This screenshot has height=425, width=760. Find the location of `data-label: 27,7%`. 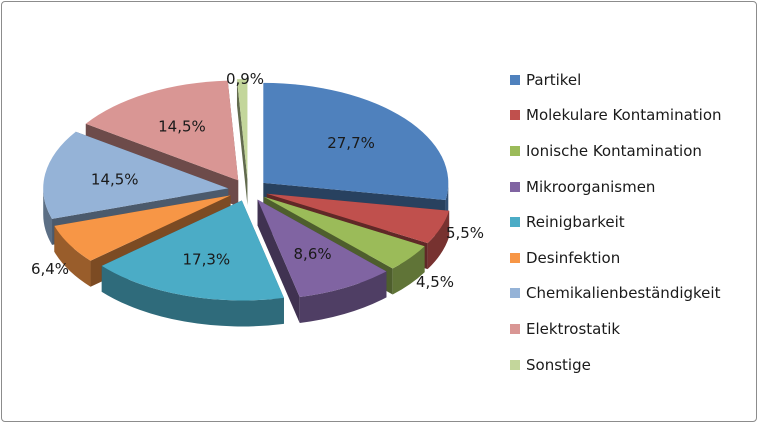

data-label: 27,7% is located at coordinates (351, 143).